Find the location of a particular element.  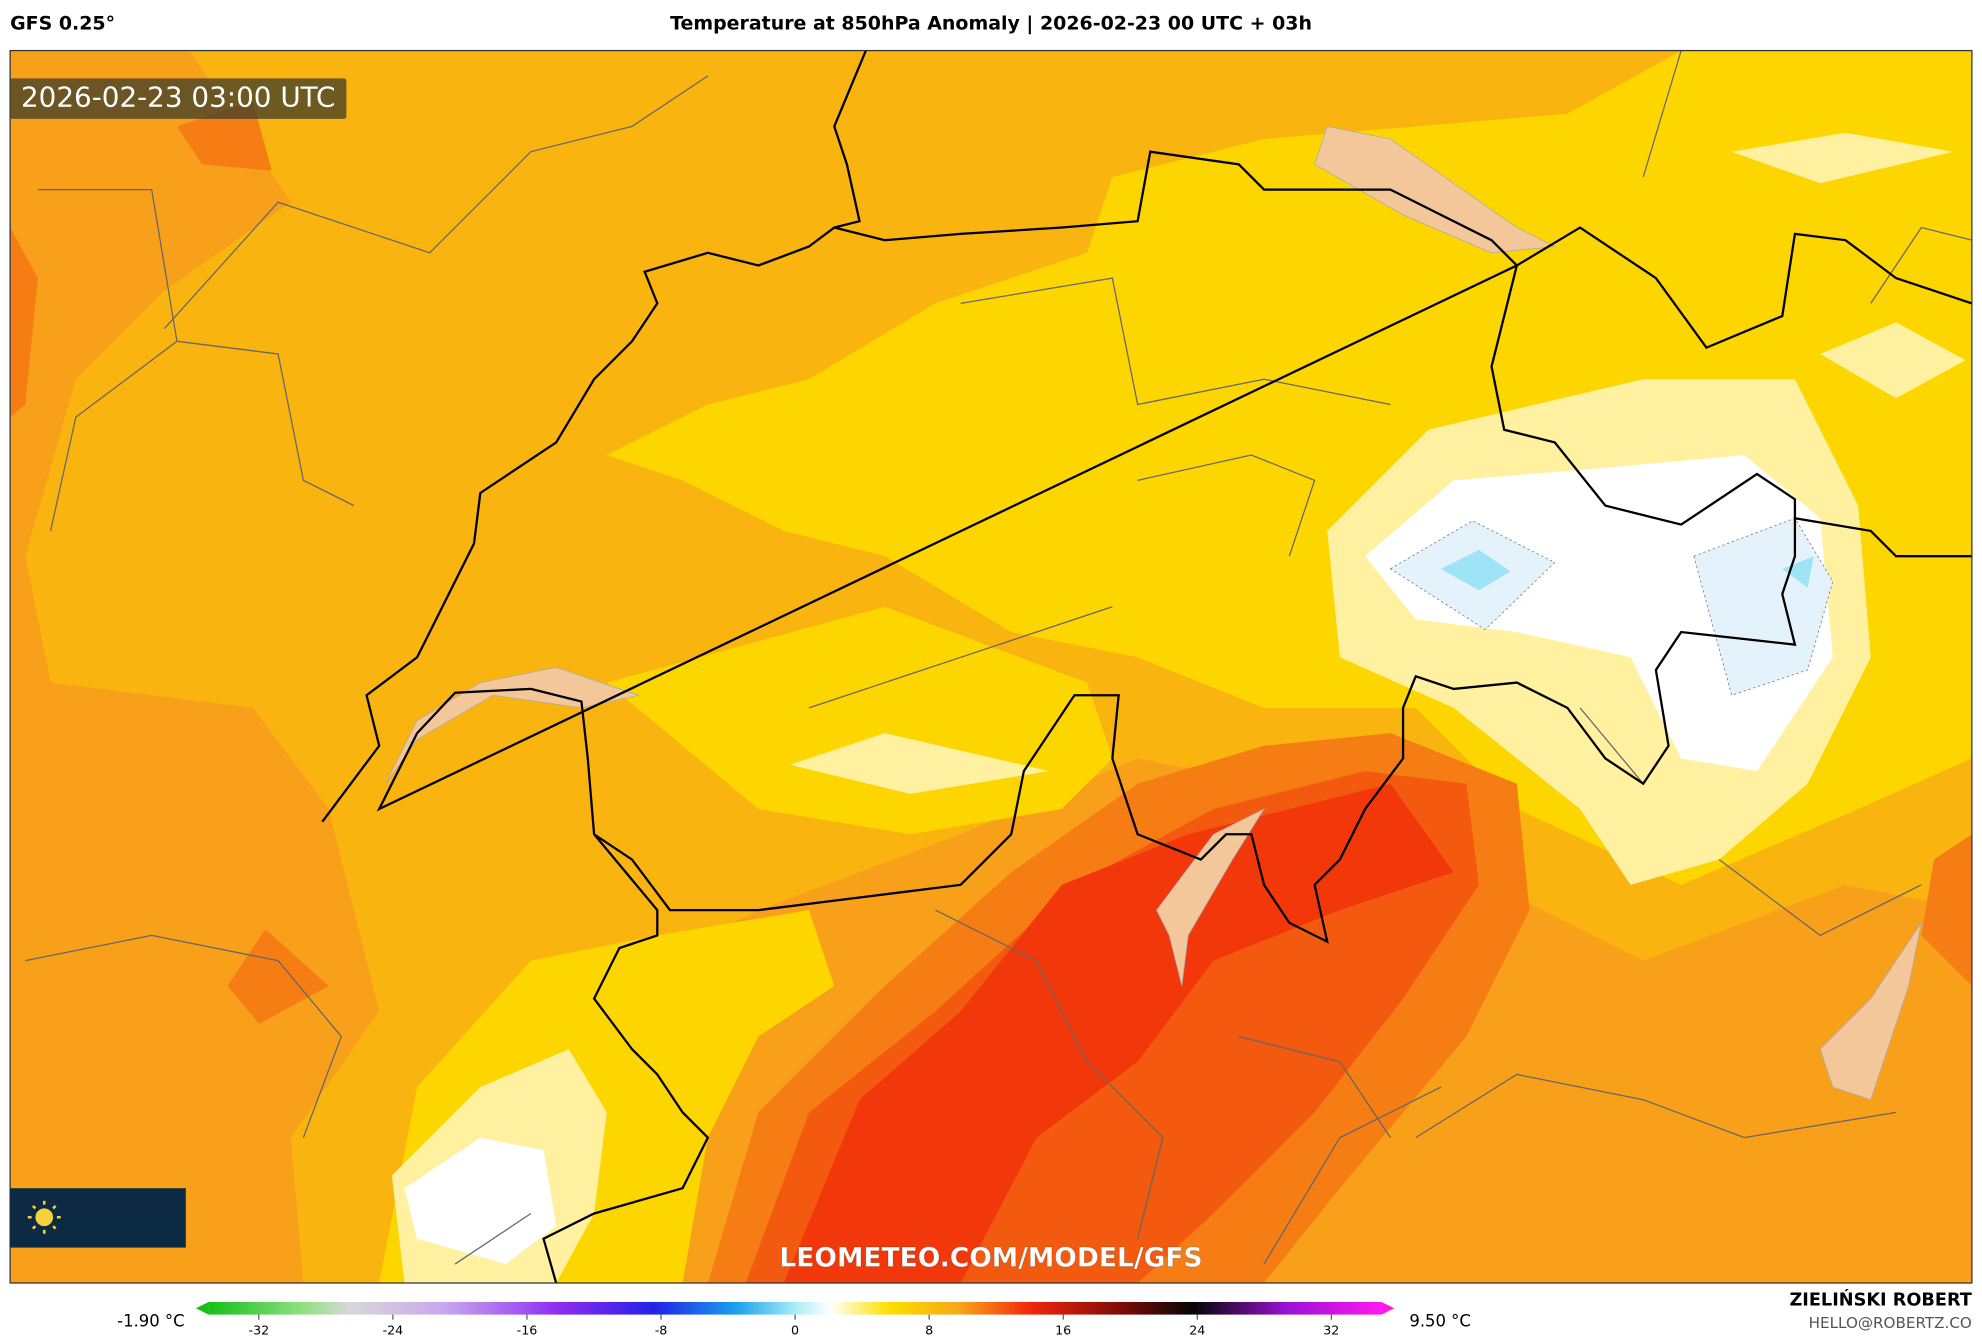

colorbar-tick-label: 8 is located at coordinates (929, 1330).